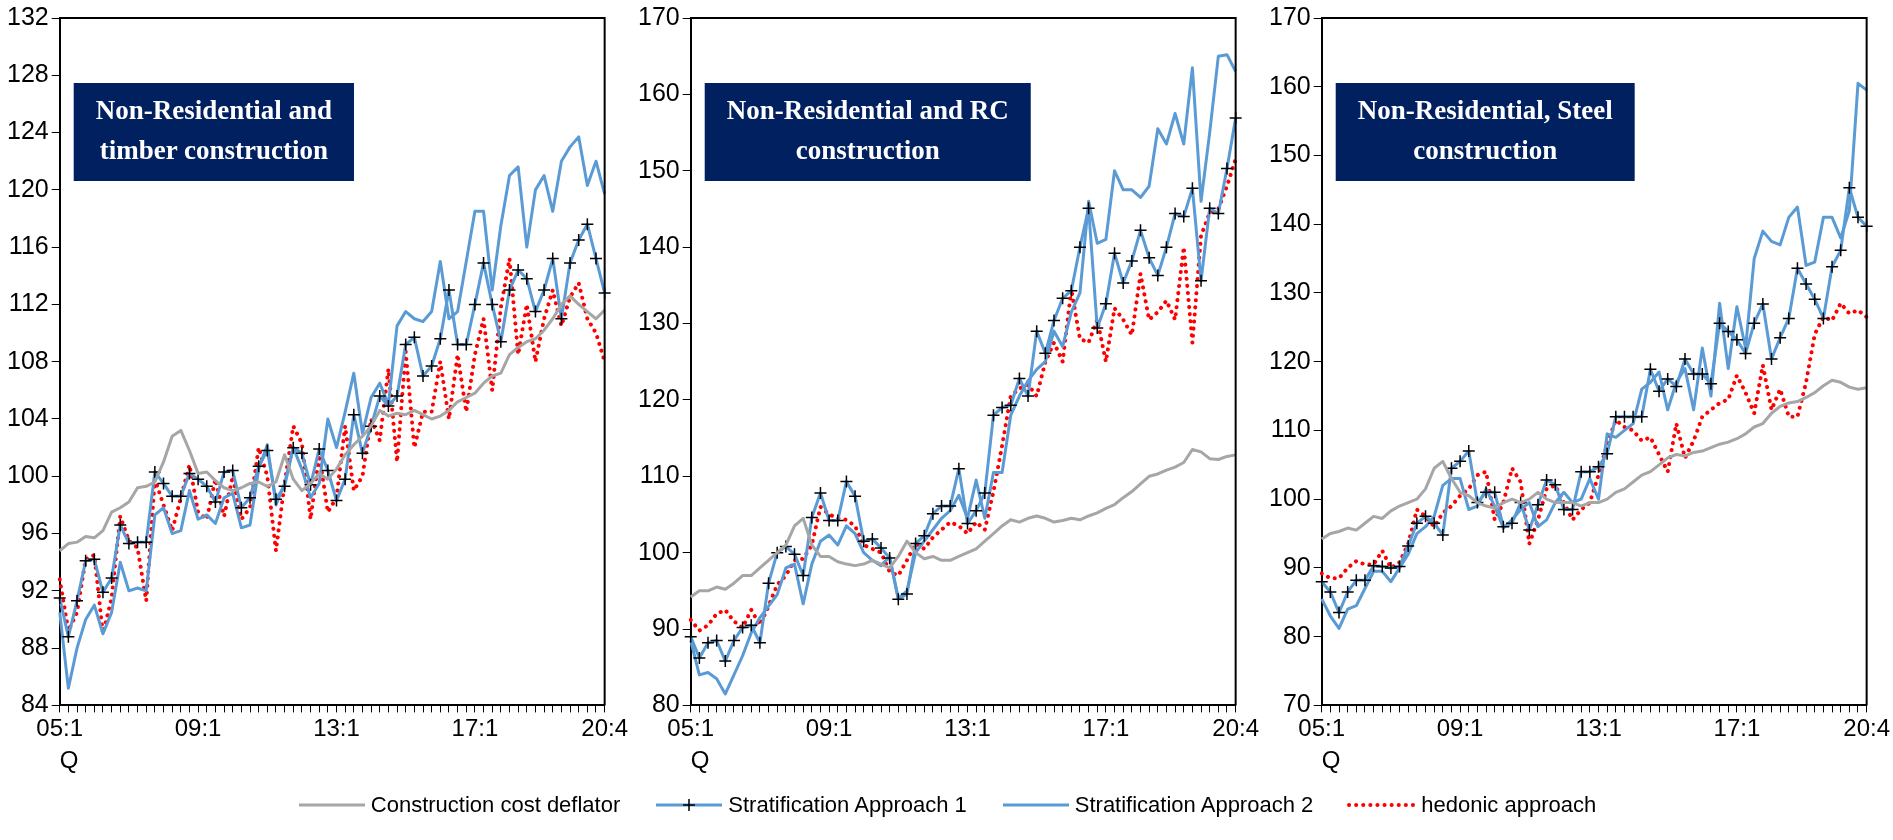 Image resolution: width=1893 pixels, height=840 pixels. What do you see at coordinates (34, 646) in the screenshot?
I see `y-tick-label: 88` at bounding box center [34, 646].